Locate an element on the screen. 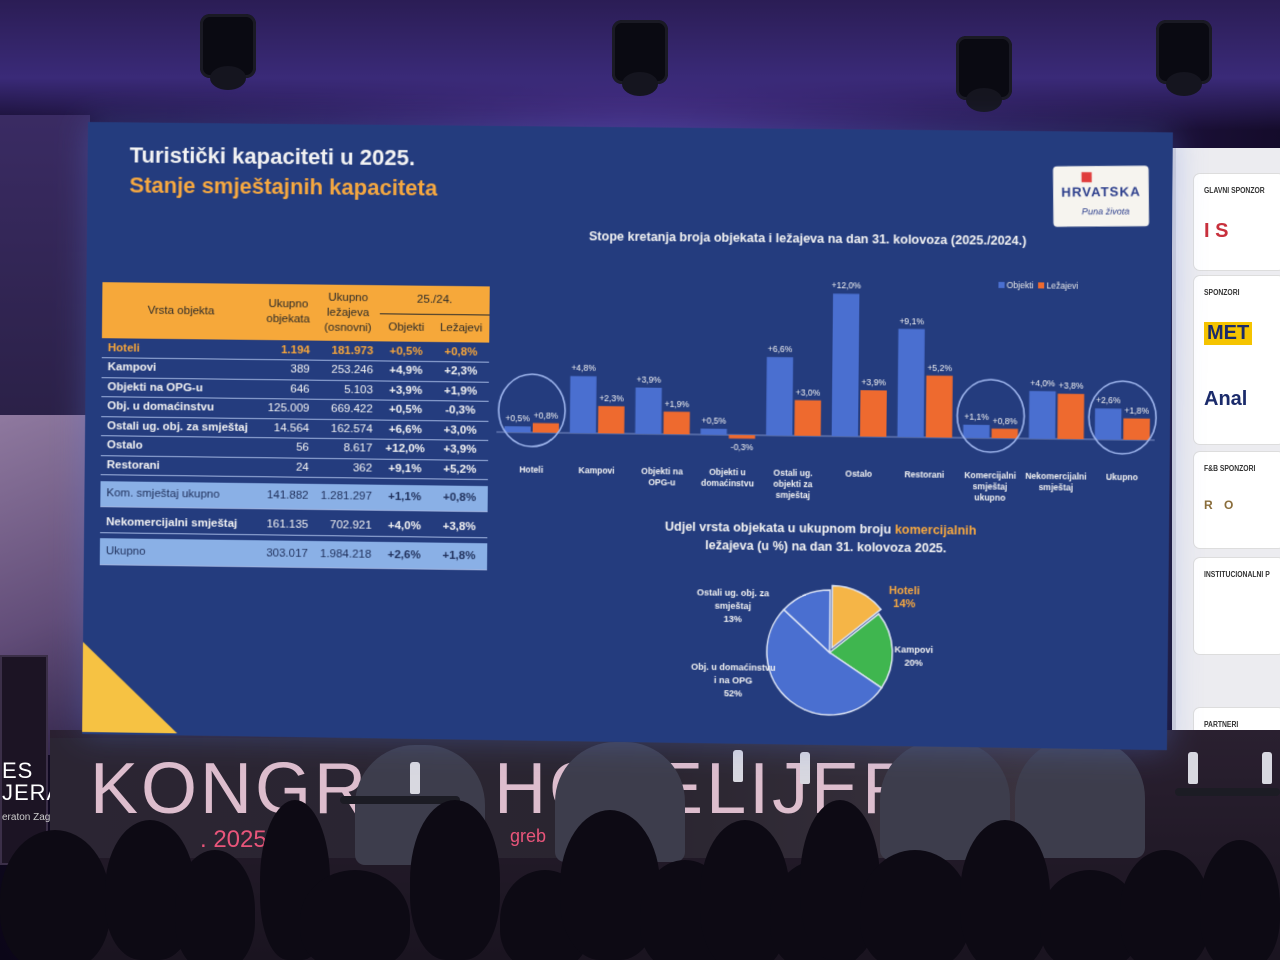 The height and width of the screenshot is (960, 1280). sponsor-logo: I S is located at coordinates (1216, 231).